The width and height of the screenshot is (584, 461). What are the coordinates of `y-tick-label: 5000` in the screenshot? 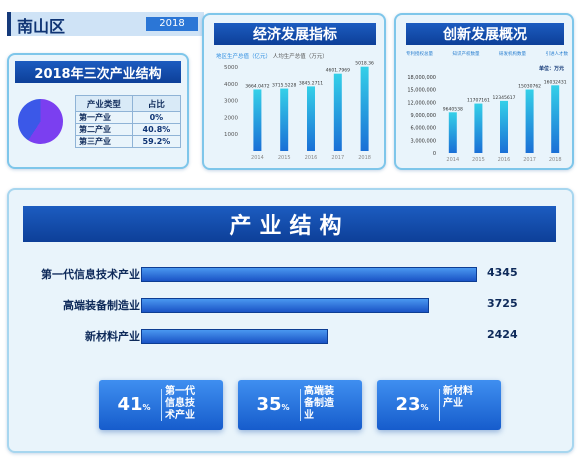 It's located at (231, 68).